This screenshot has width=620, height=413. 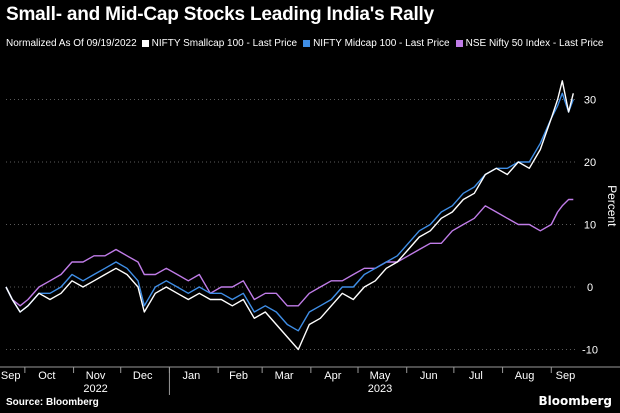 I want to click on legend-swatch-smallcap, so click(x=145, y=43).